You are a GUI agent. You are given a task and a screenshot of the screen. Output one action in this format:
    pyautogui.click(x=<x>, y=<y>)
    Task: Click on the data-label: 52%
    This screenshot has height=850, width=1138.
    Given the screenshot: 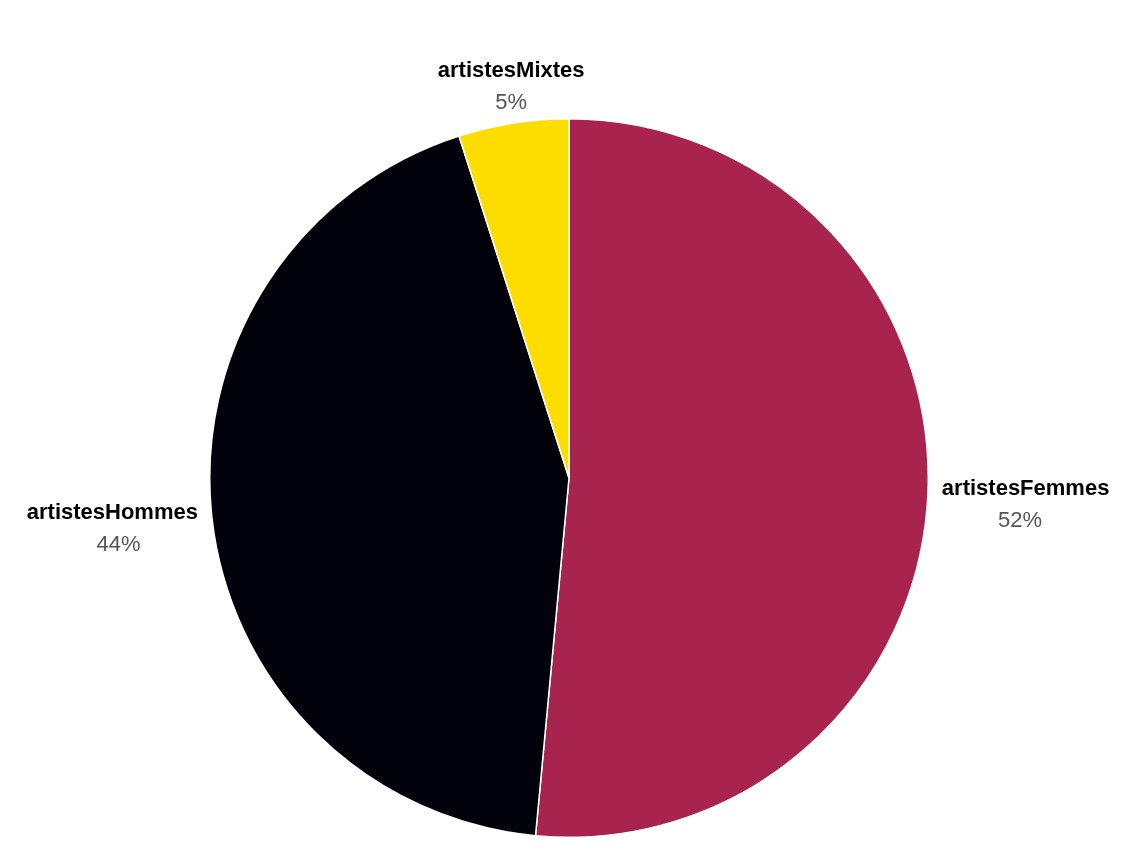 What is the action you would take?
    pyautogui.click(x=1020, y=520)
    